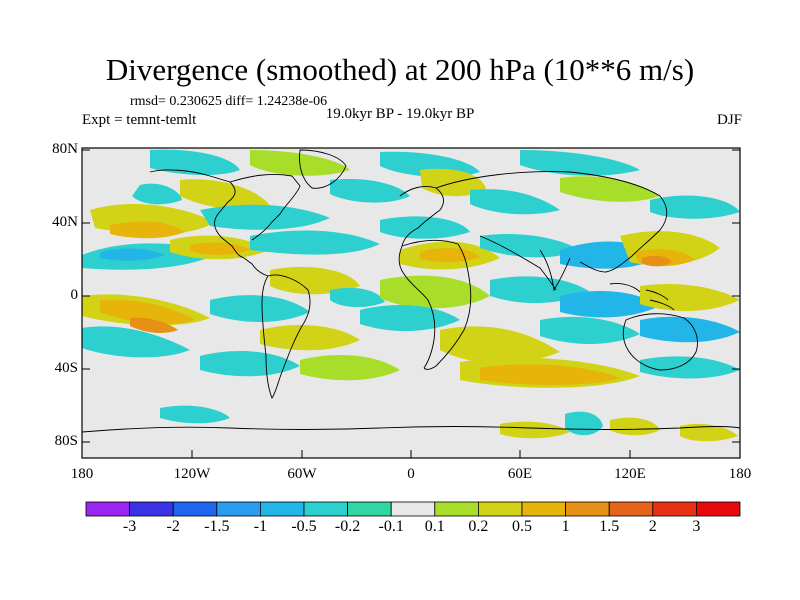  Describe the element at coordinates (630, 474) in the screenshot. I see `lon-label-120e: 120E` at that location.